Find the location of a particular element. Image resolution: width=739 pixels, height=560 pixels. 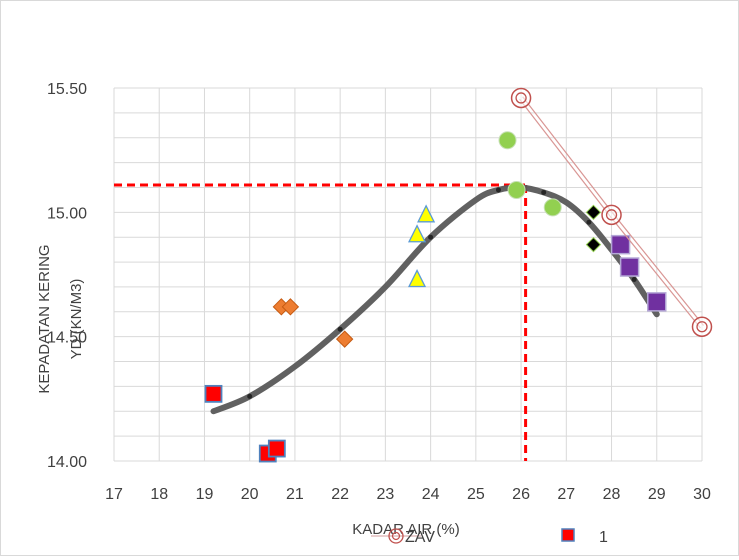

x-tick-label: 28 is located at coordinates (612, 494).